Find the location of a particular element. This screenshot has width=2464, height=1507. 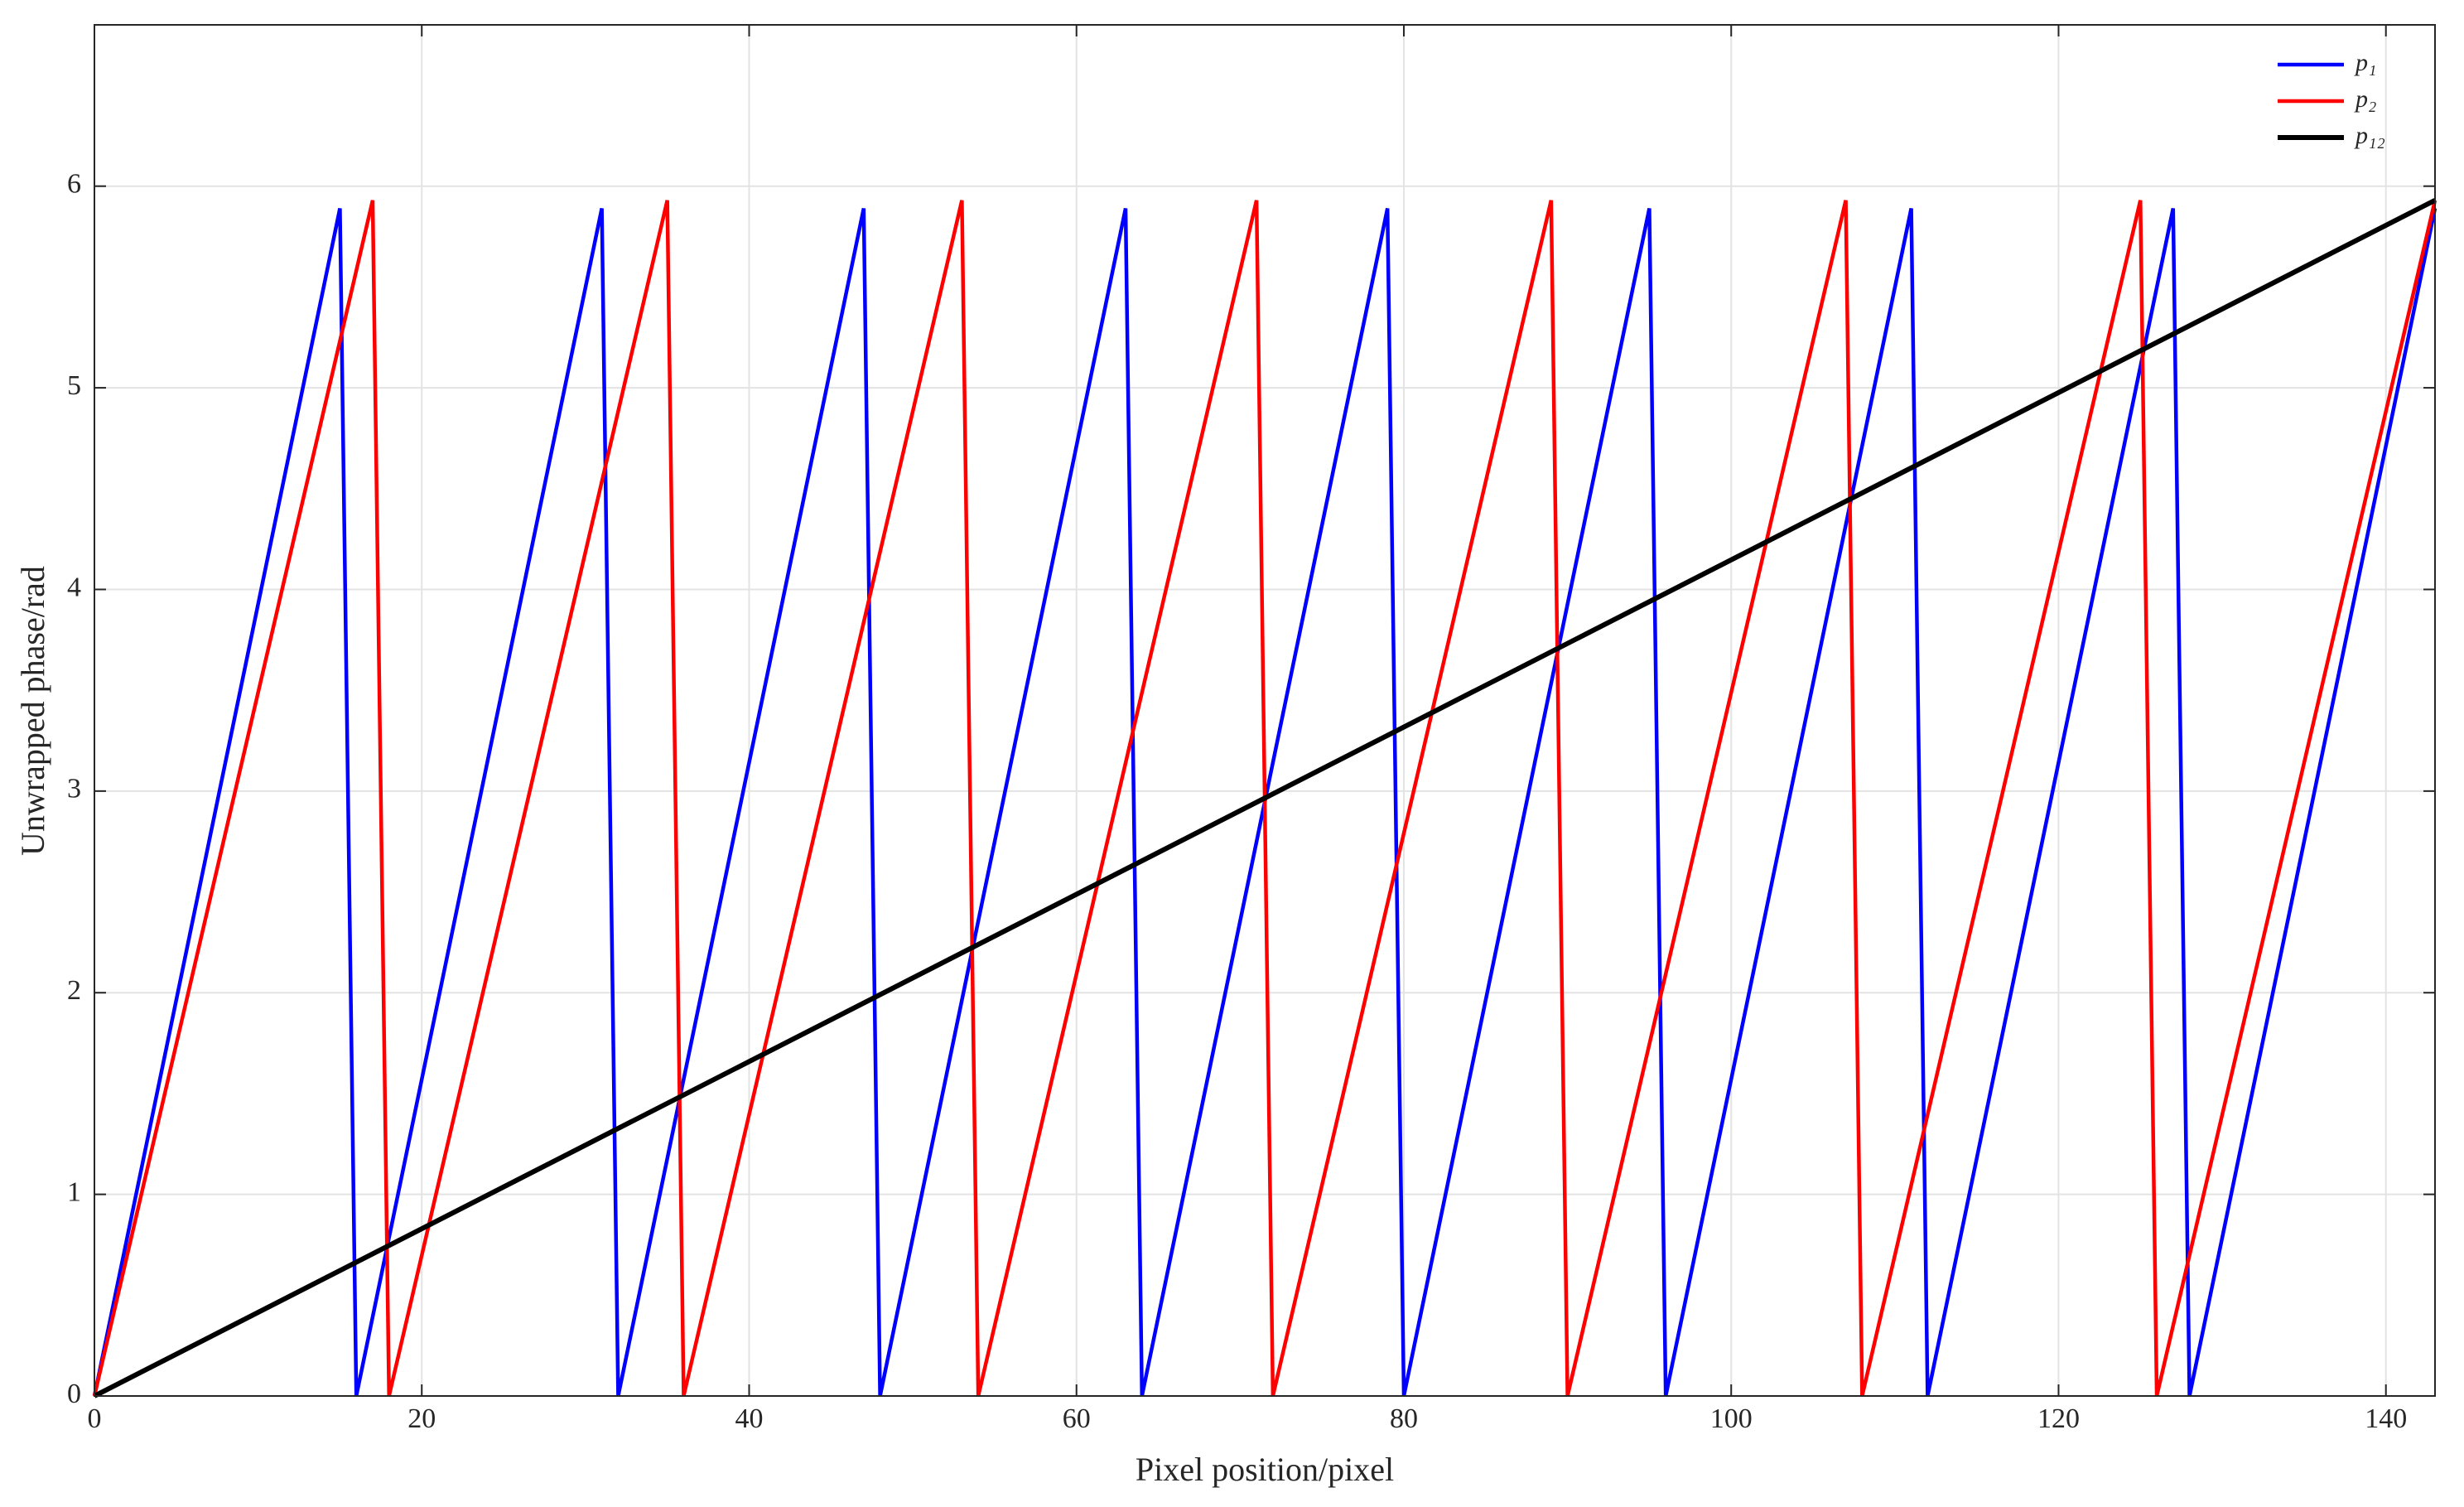

x-axis-label: Pixel position/pixel is located at coordinates (1265, 1469).